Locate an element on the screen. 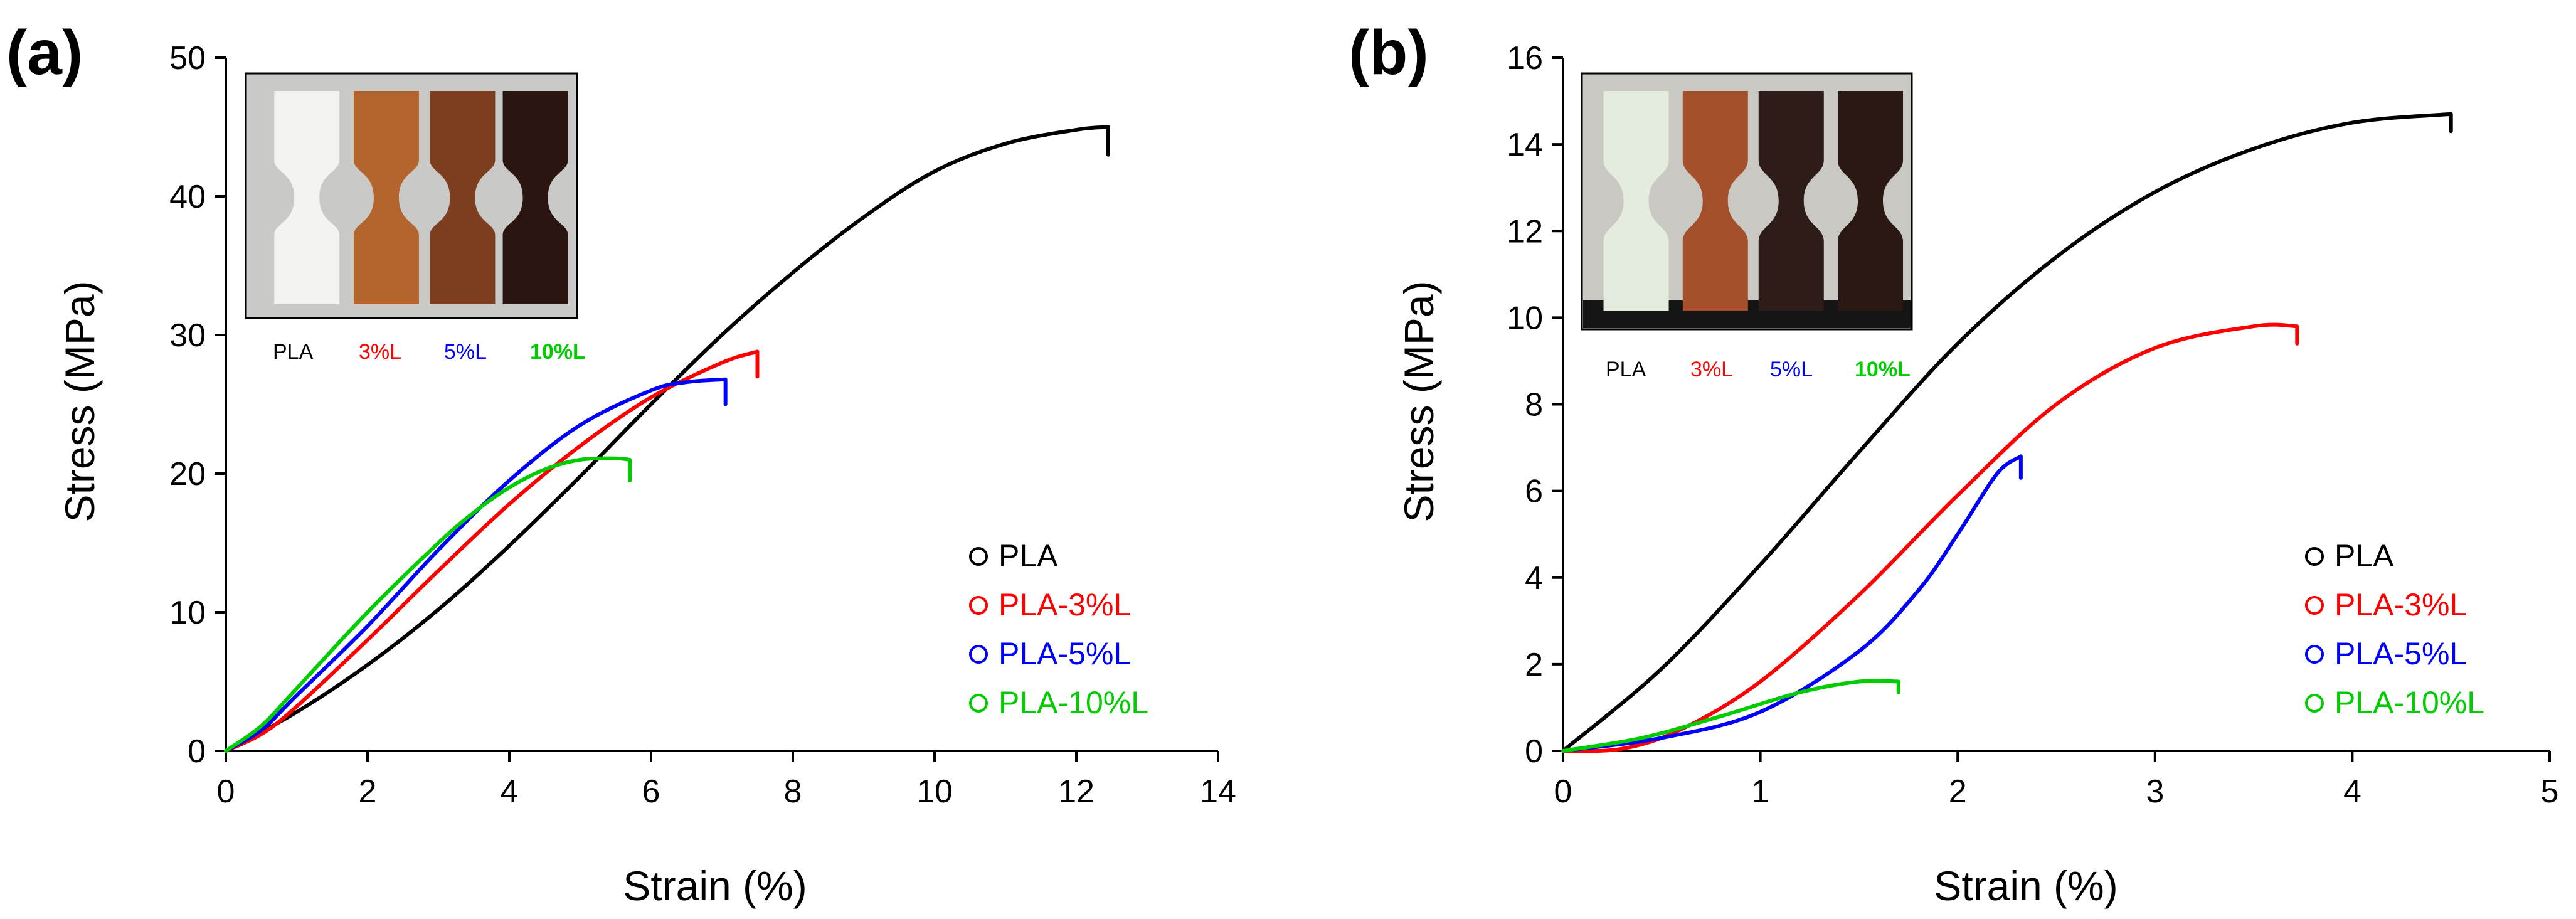 The image size is (2576, 919). y-tick-label: 2 is located at coordinates (1534, 665).